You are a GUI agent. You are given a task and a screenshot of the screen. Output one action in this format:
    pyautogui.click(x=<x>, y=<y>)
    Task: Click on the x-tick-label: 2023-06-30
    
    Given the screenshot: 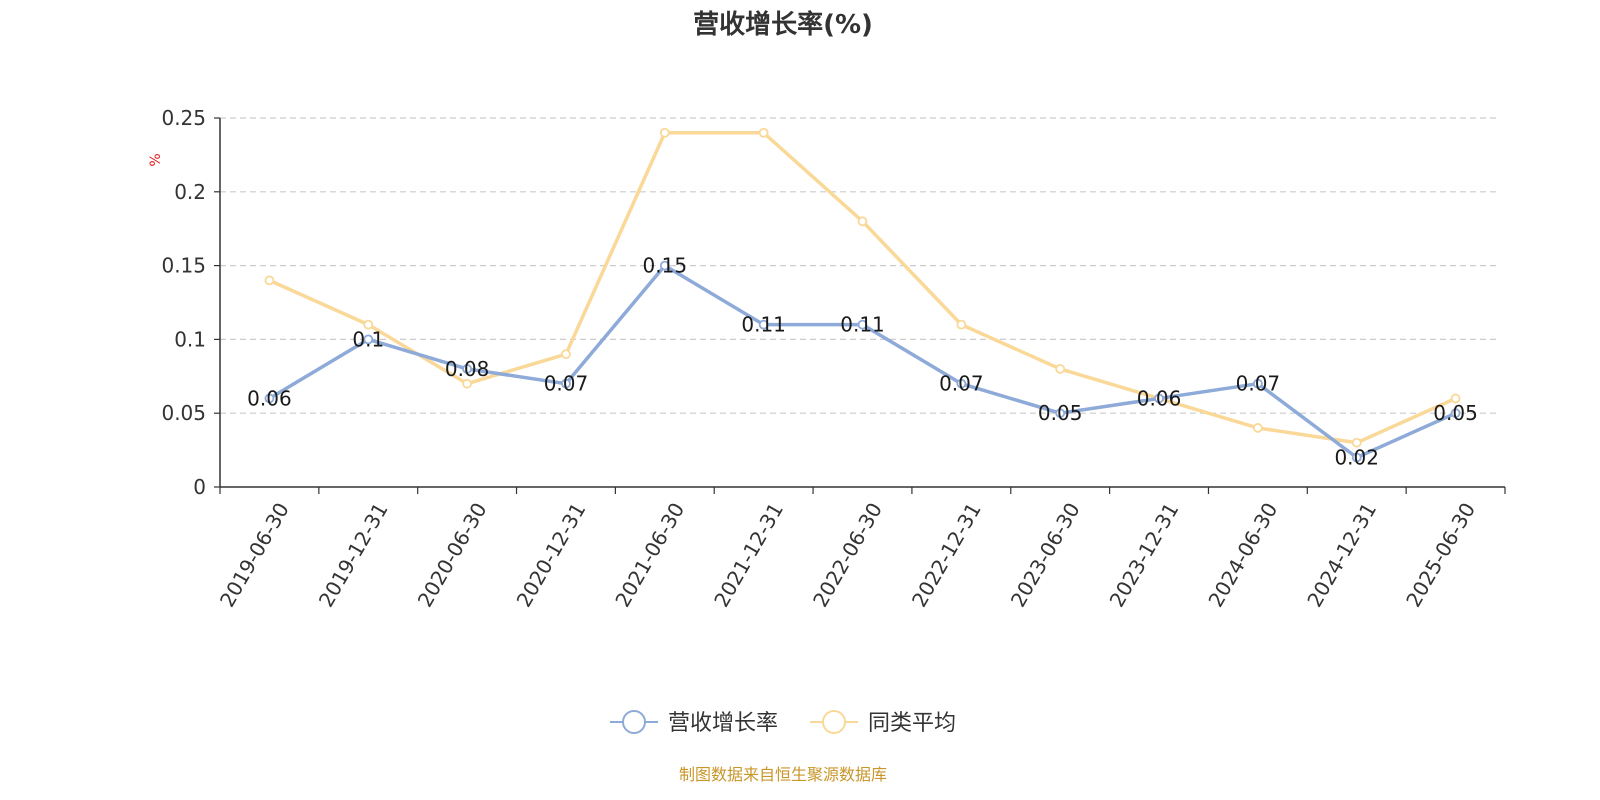 What is the action you would take?
    pyautogui.click(x=1045, y=555)
    